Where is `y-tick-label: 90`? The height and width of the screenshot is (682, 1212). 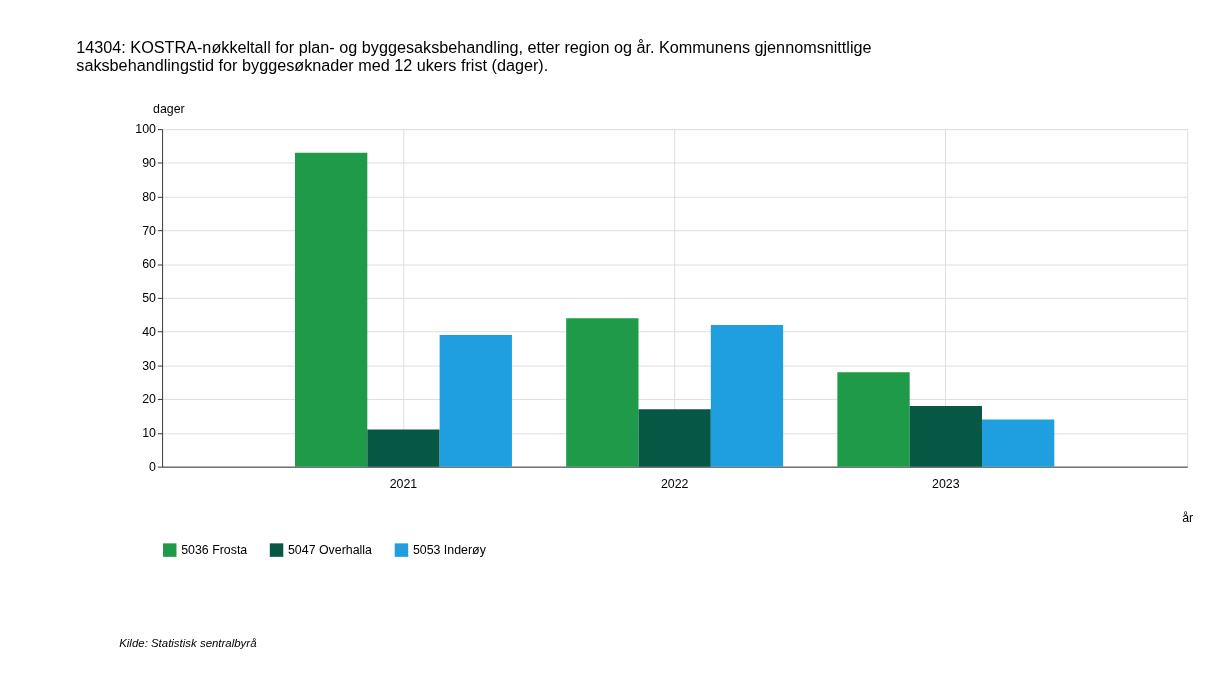 y-tick-label: 90 is located at coordinates (149, 163).